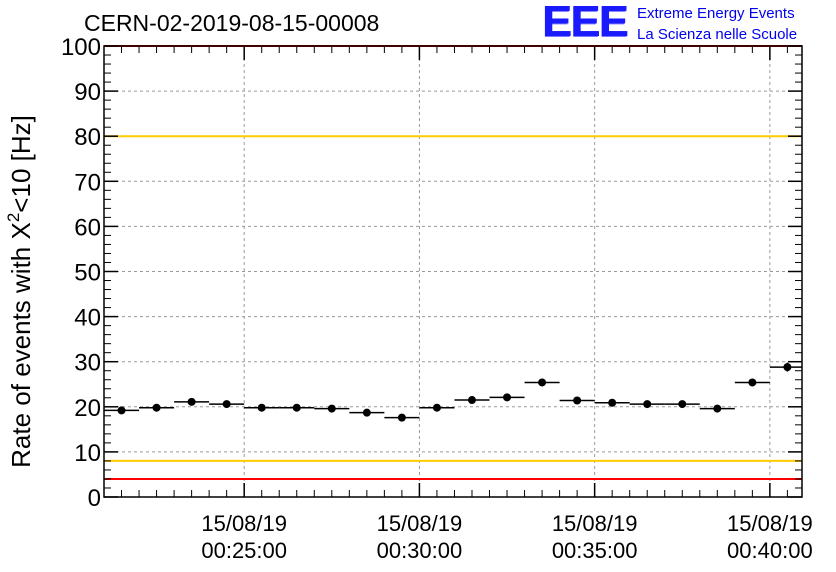  I want to click on y-tick-label: 60, so click(87, 227).